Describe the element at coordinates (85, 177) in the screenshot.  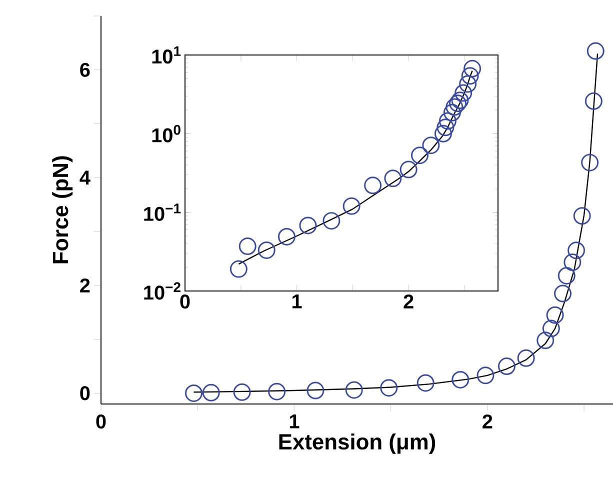
I see `y-tick-label: 4` at that location.